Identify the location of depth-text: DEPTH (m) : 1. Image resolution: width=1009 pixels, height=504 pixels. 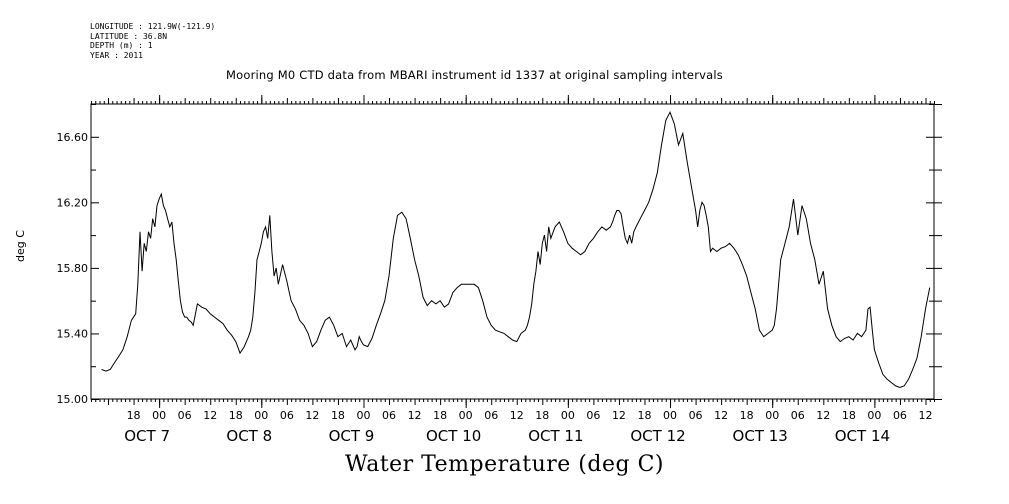
(121, 45).